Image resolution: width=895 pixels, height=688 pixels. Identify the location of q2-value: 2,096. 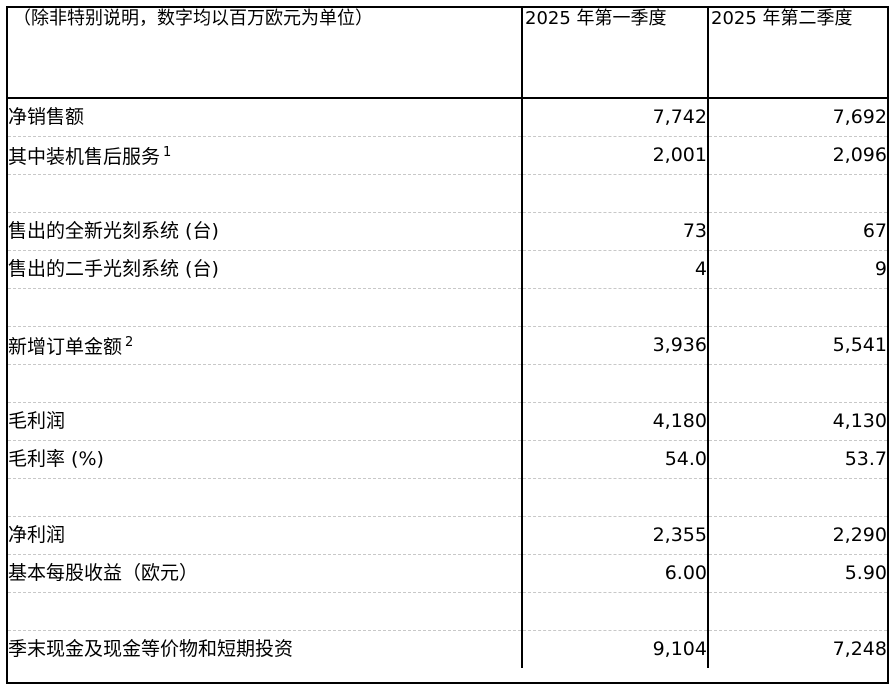
(797, 155).